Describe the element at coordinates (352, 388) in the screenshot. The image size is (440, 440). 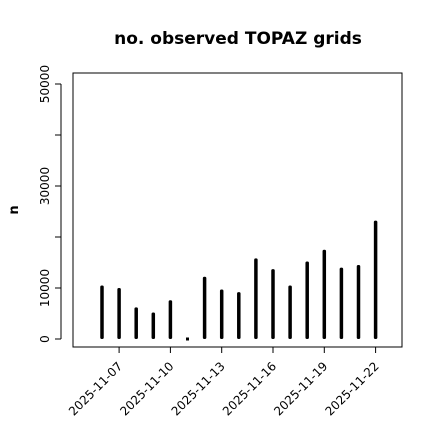
I see `x-tick-label: 2025-11-22` at that location.